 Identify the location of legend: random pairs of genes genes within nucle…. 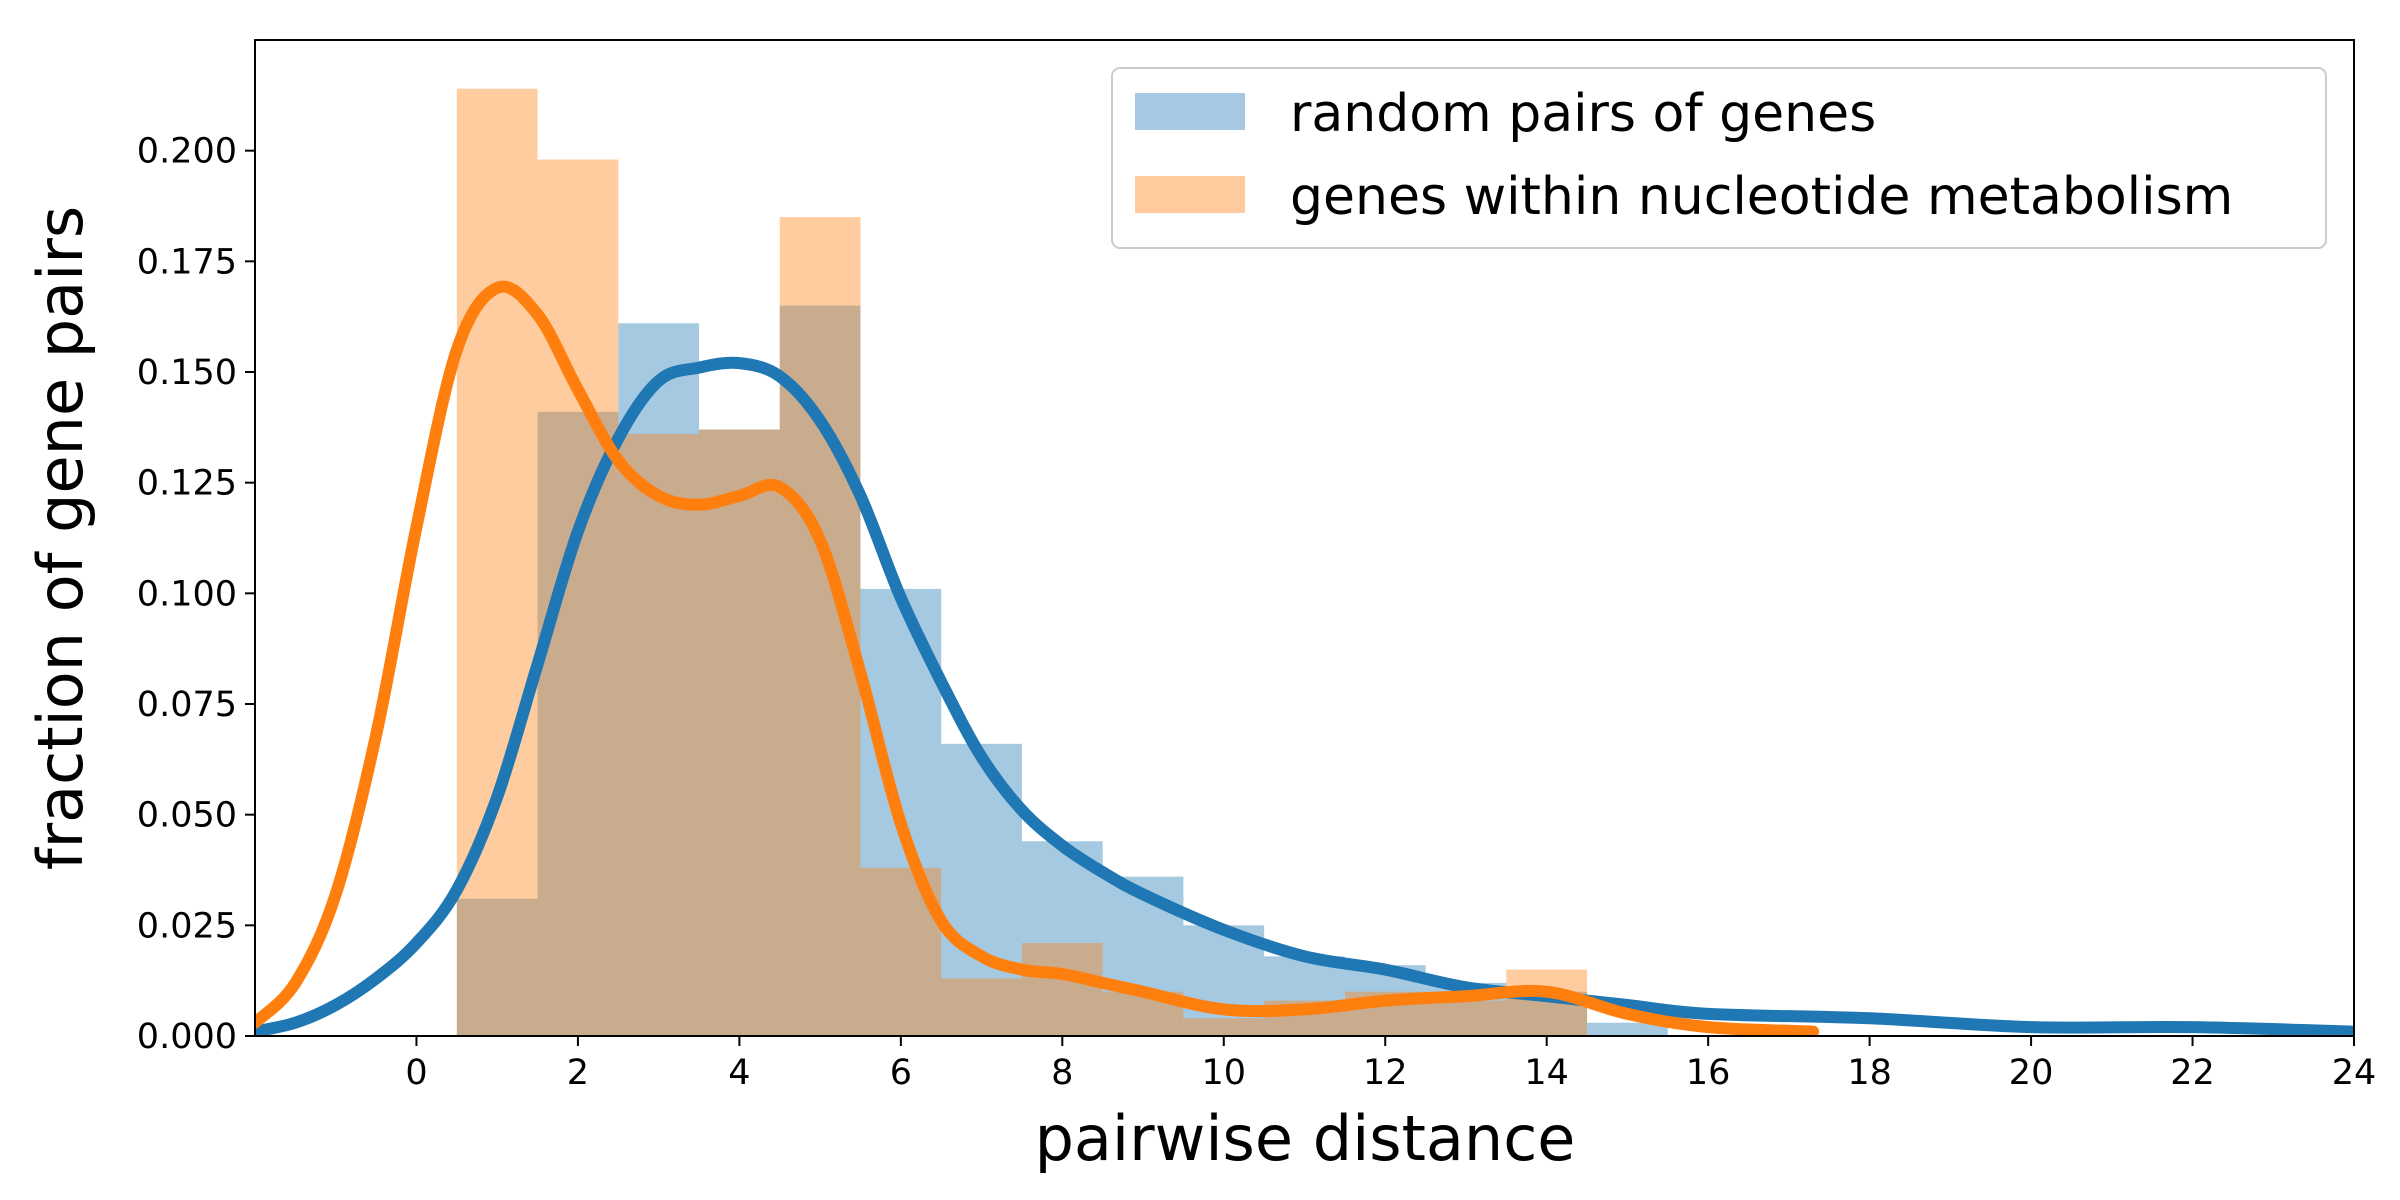
(1719, 158).